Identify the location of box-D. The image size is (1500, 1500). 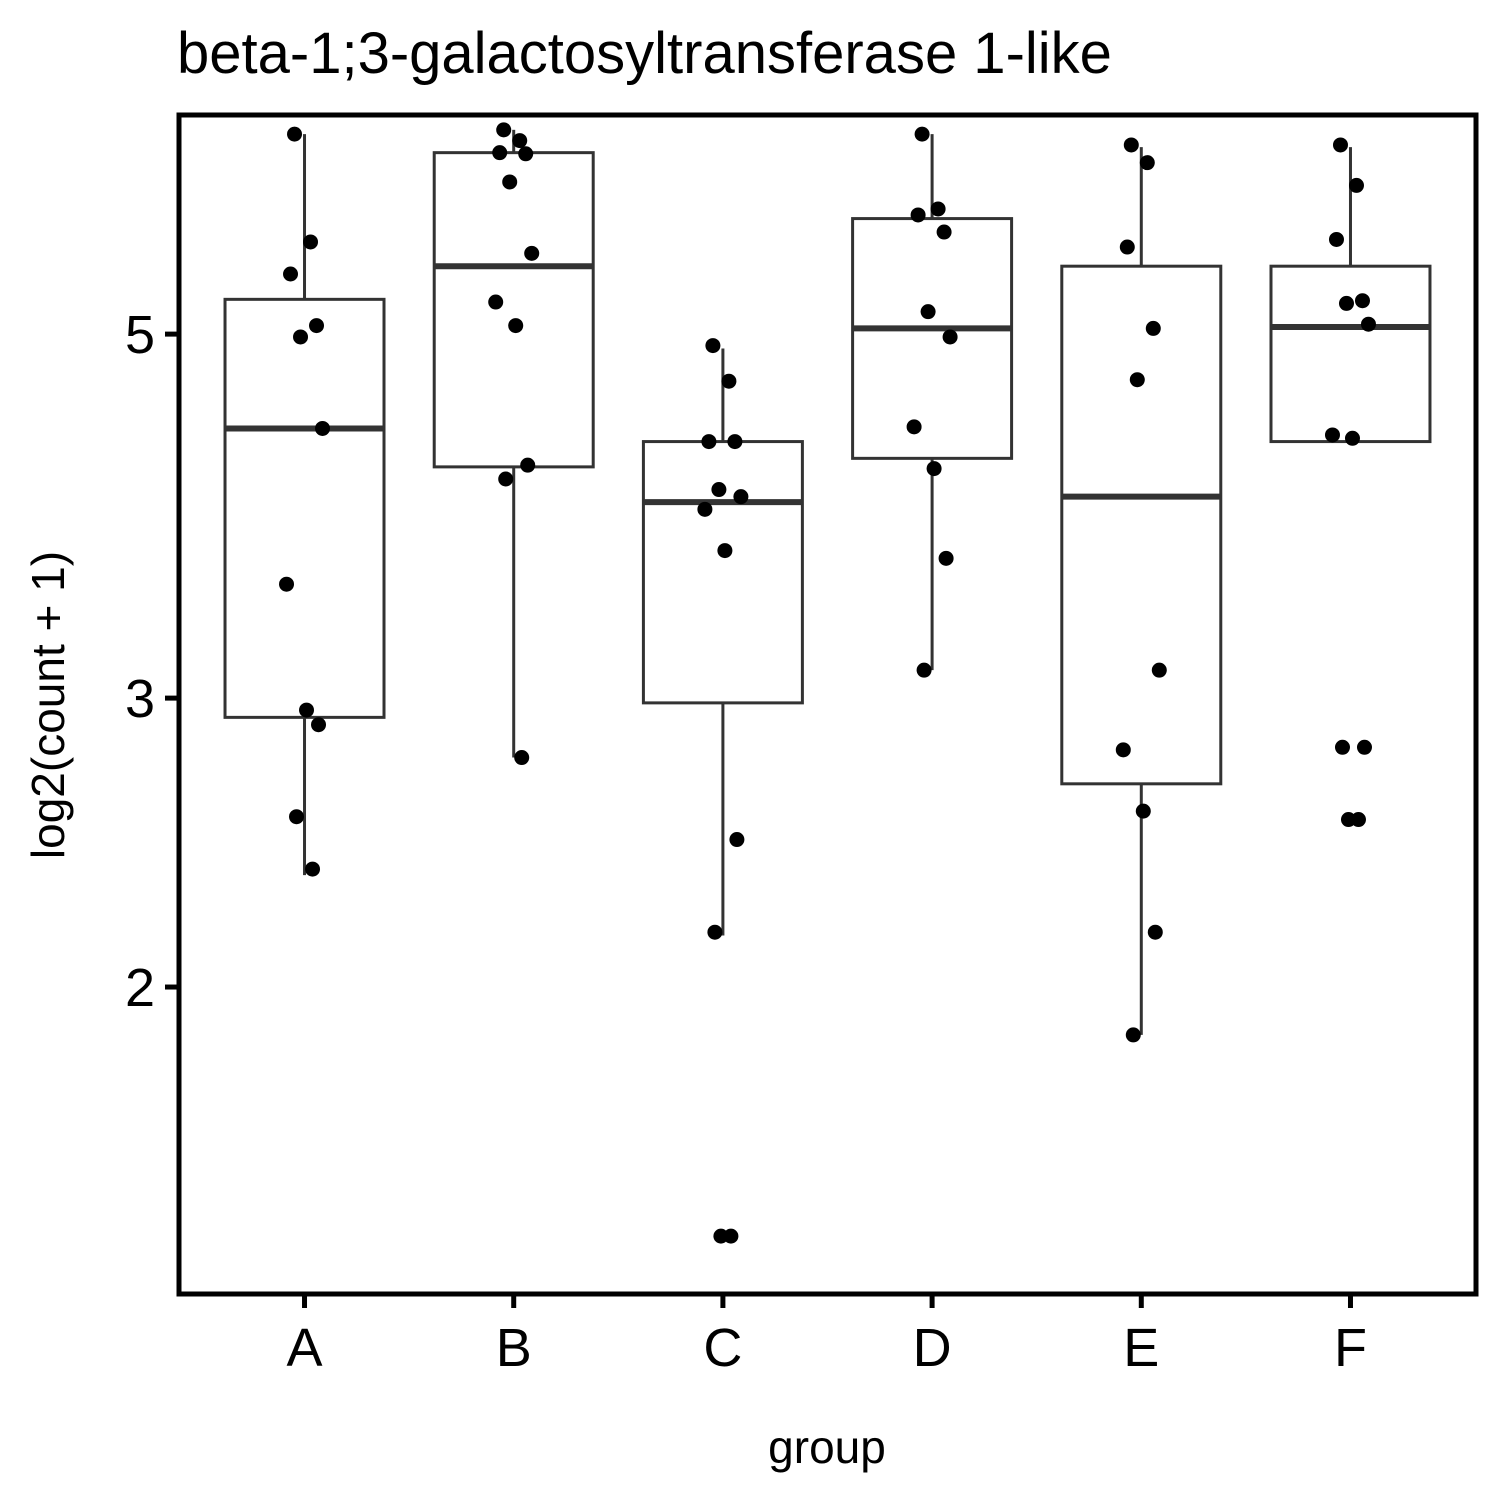
(932, 402).